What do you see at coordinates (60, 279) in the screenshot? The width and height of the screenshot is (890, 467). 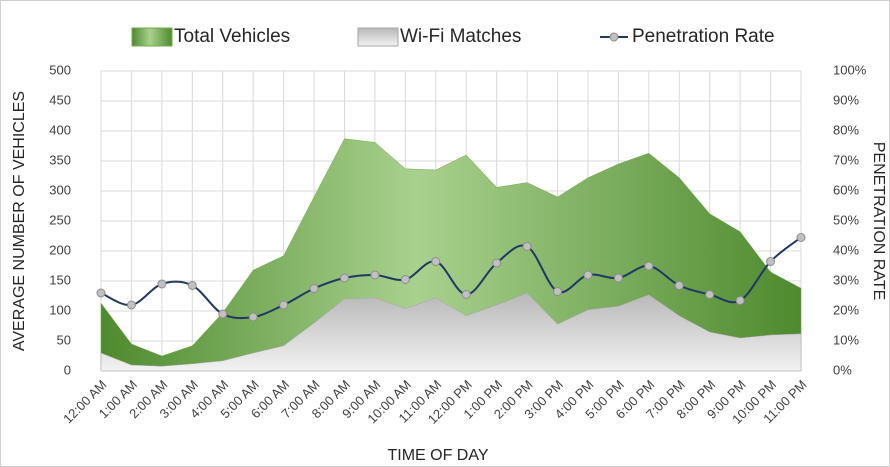 I see `y-tick-label: 150` at bounding box center [60, 279].